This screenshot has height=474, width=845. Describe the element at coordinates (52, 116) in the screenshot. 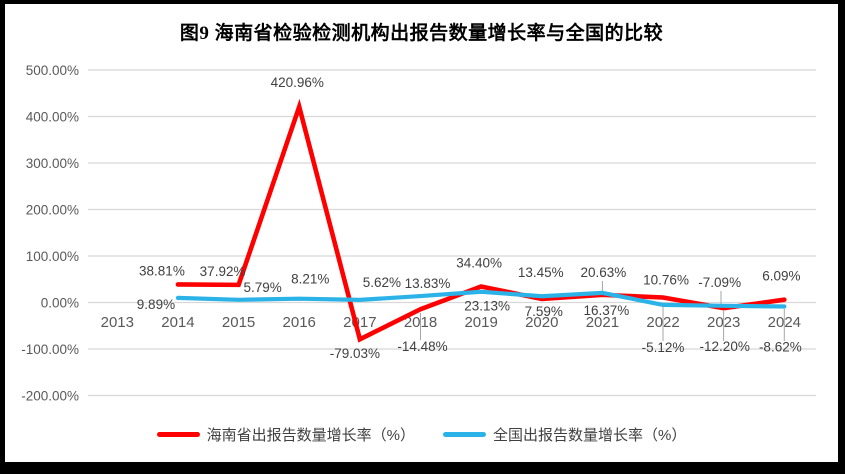

I see `y-axis-label: 400.00%` at that location.